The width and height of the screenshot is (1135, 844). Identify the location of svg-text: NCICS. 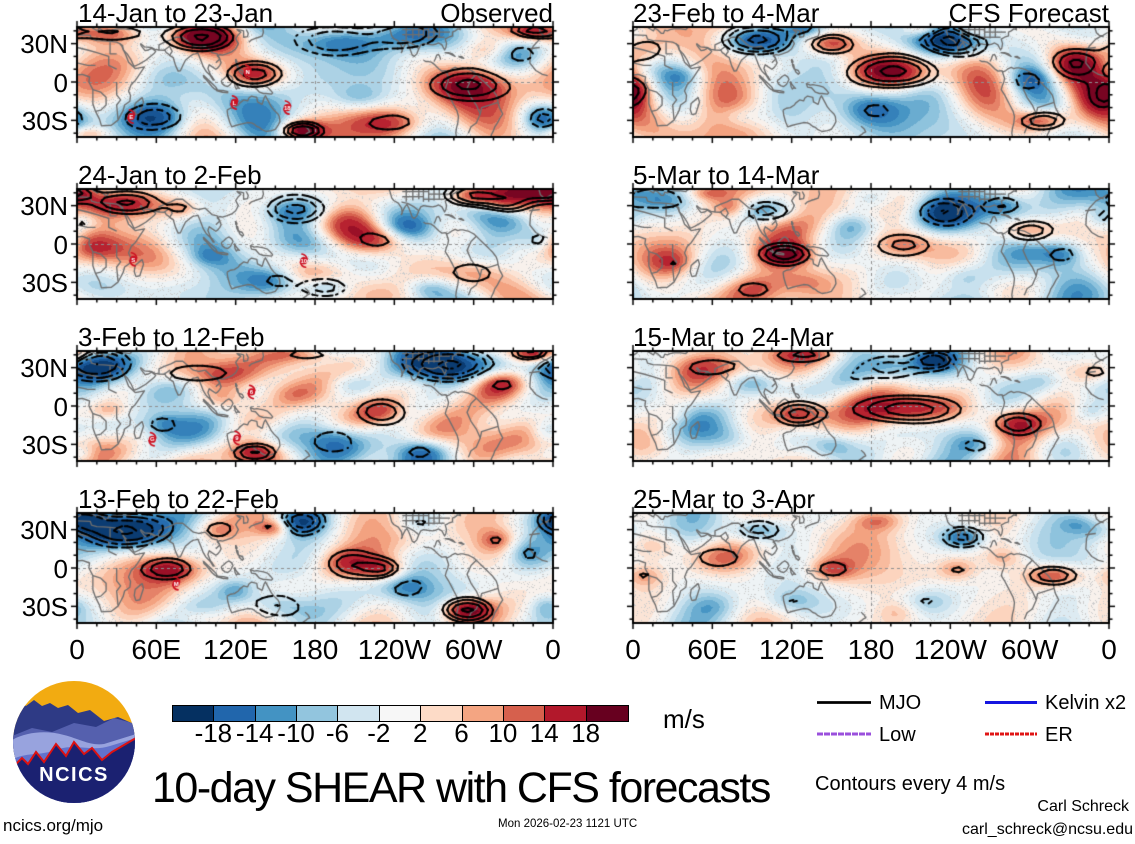
(74, 775).